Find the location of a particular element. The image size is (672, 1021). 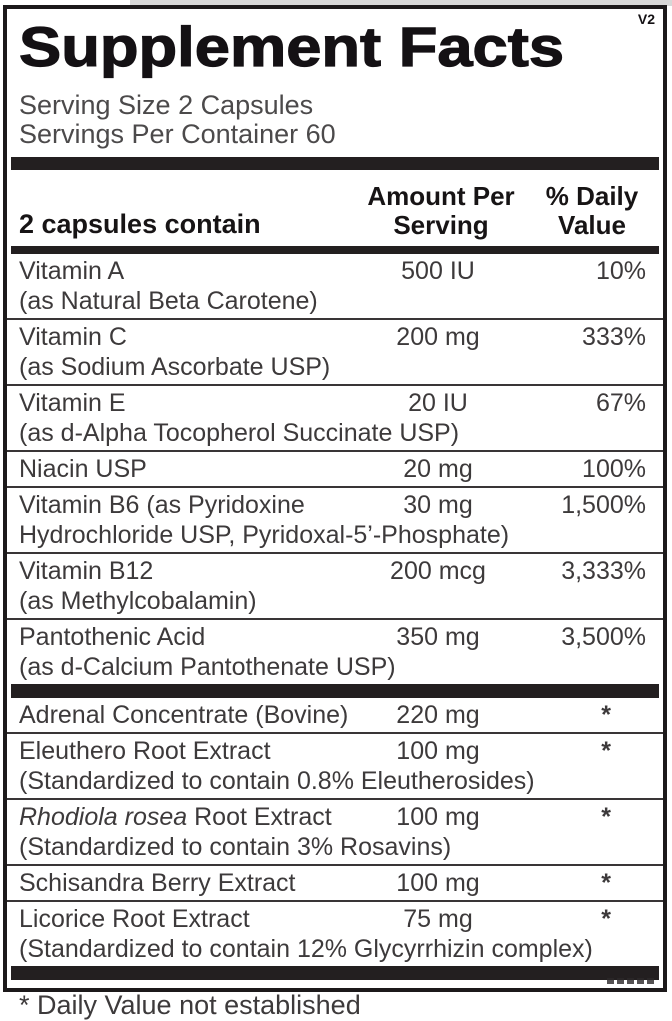

ingredient-name: Vitamin C is located at coordinates (214, 337).